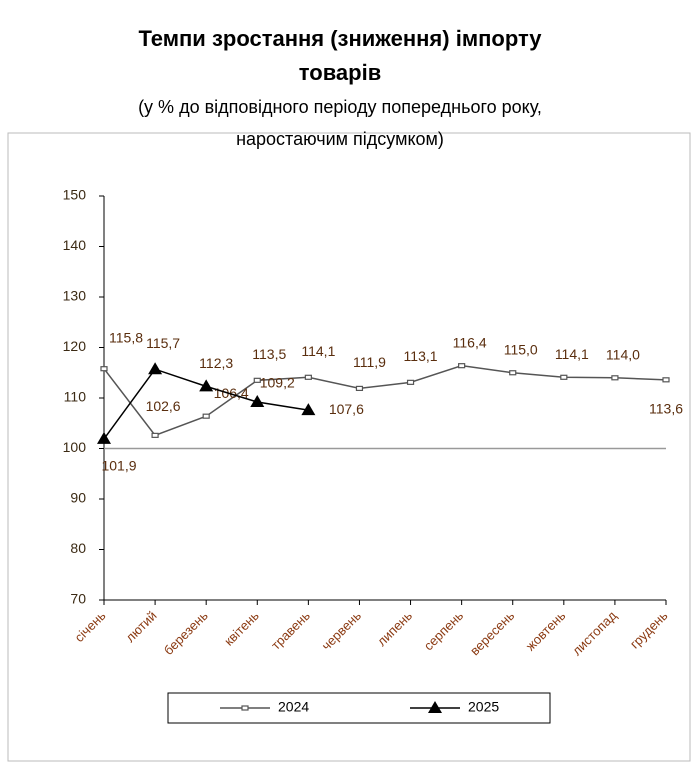 This screenshot has height=763, width=700. I want to click on x-tick-label: жовтень, so click(546, 631).